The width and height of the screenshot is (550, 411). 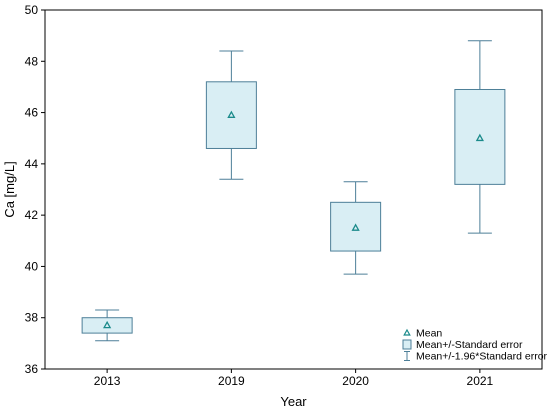 What do you see at coordinates (480, 381) in the screenshot?
I see `x-tick-label: 2021` at bounding box center [480, 381].